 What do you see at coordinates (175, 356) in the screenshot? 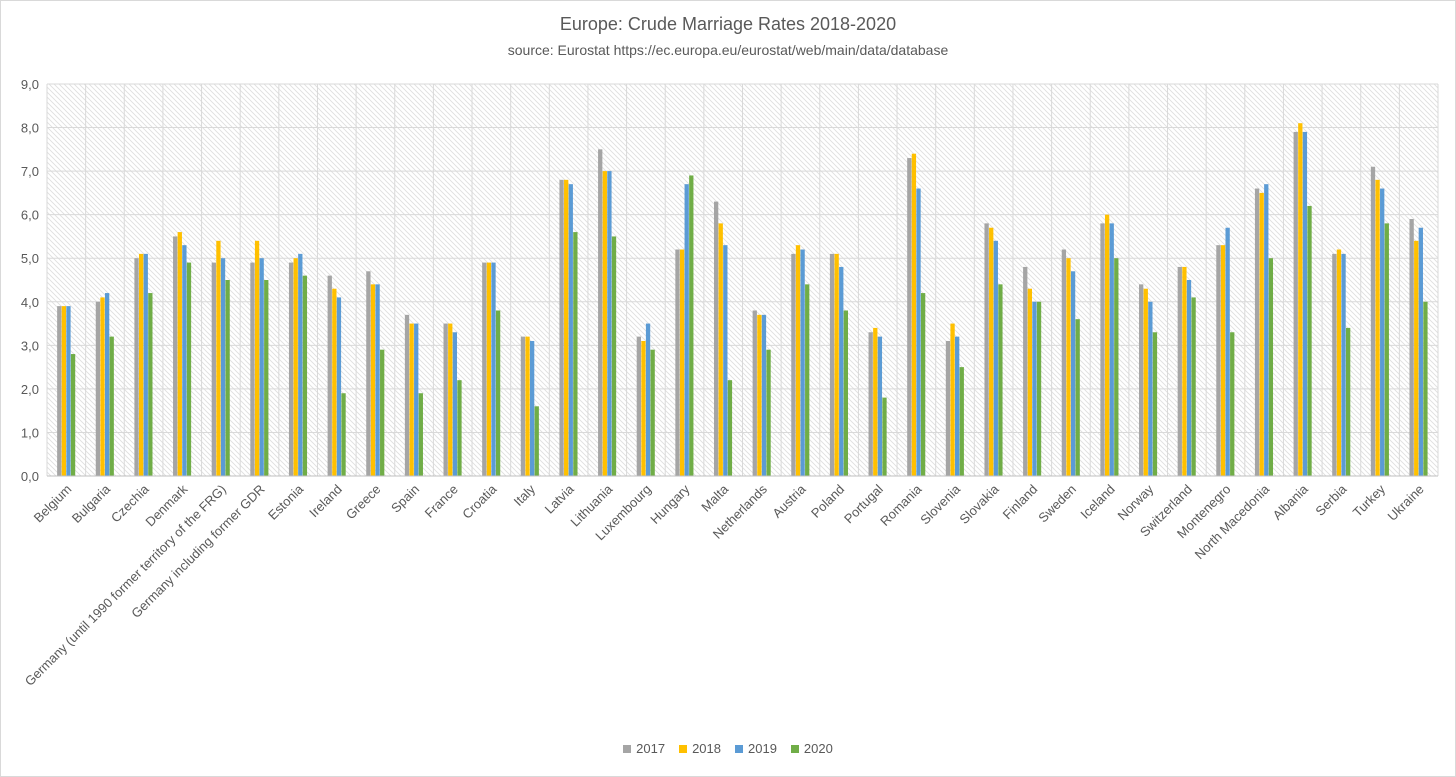
I see `bar-2017-denmark` at bounding box center [175, 356].